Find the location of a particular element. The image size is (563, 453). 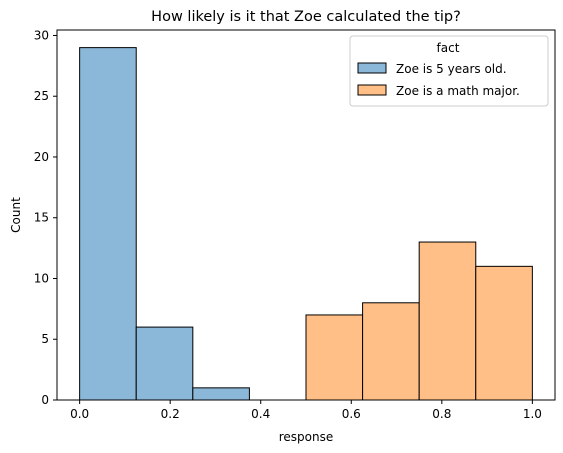

legend-box is located at coordinates (449, 71).